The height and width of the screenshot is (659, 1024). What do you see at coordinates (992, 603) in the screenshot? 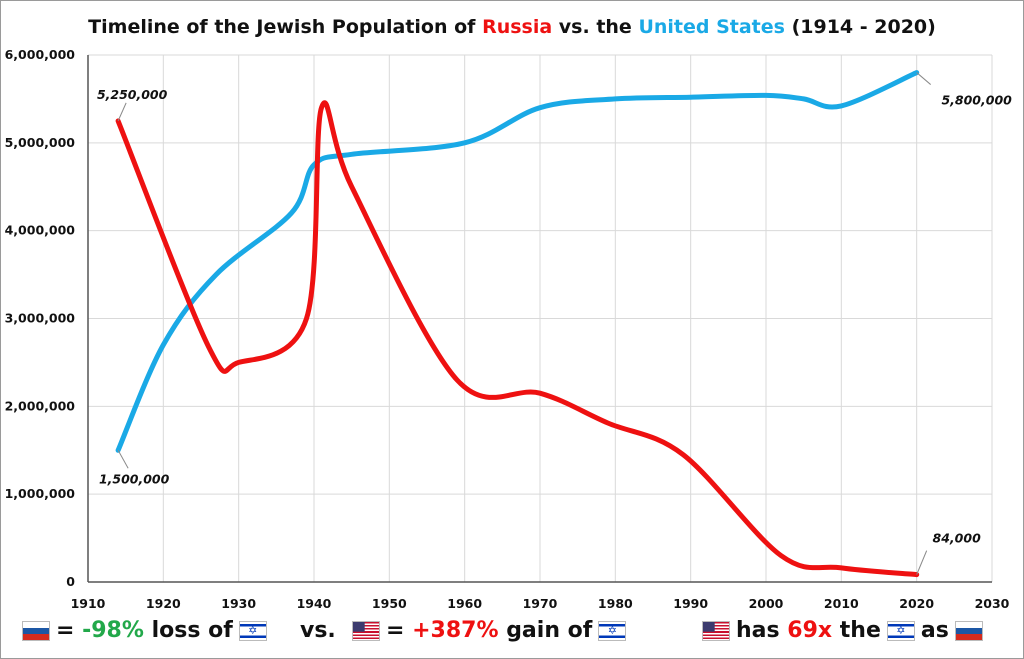
I see `x-tick-label: 2030` at bounding box center [992, 603].